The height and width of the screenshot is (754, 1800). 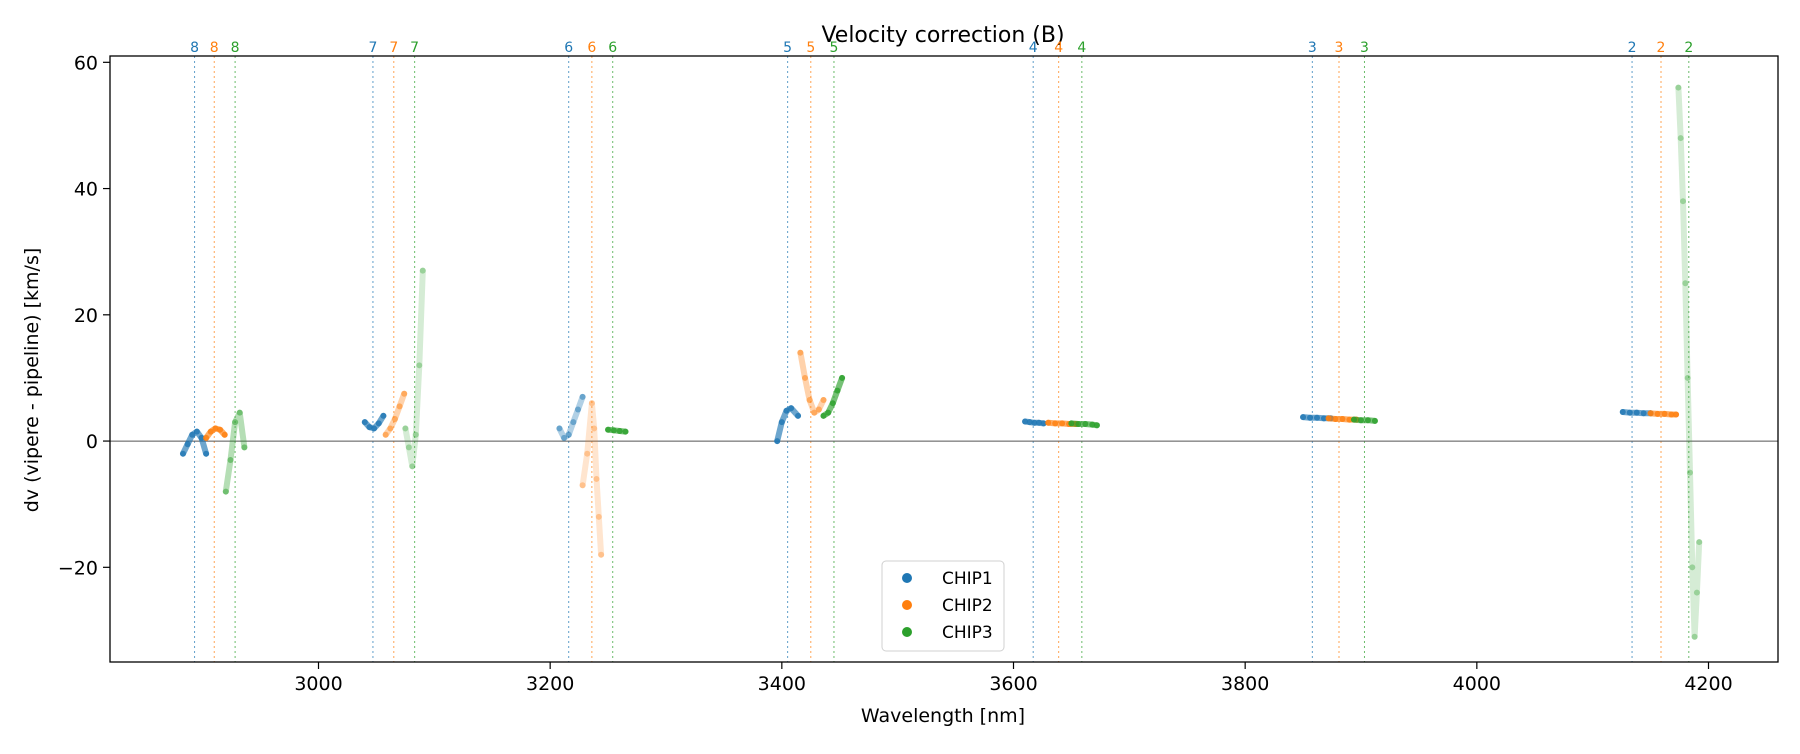 I want to click on order-marker-label: 2, so click(x=1661, y=48).